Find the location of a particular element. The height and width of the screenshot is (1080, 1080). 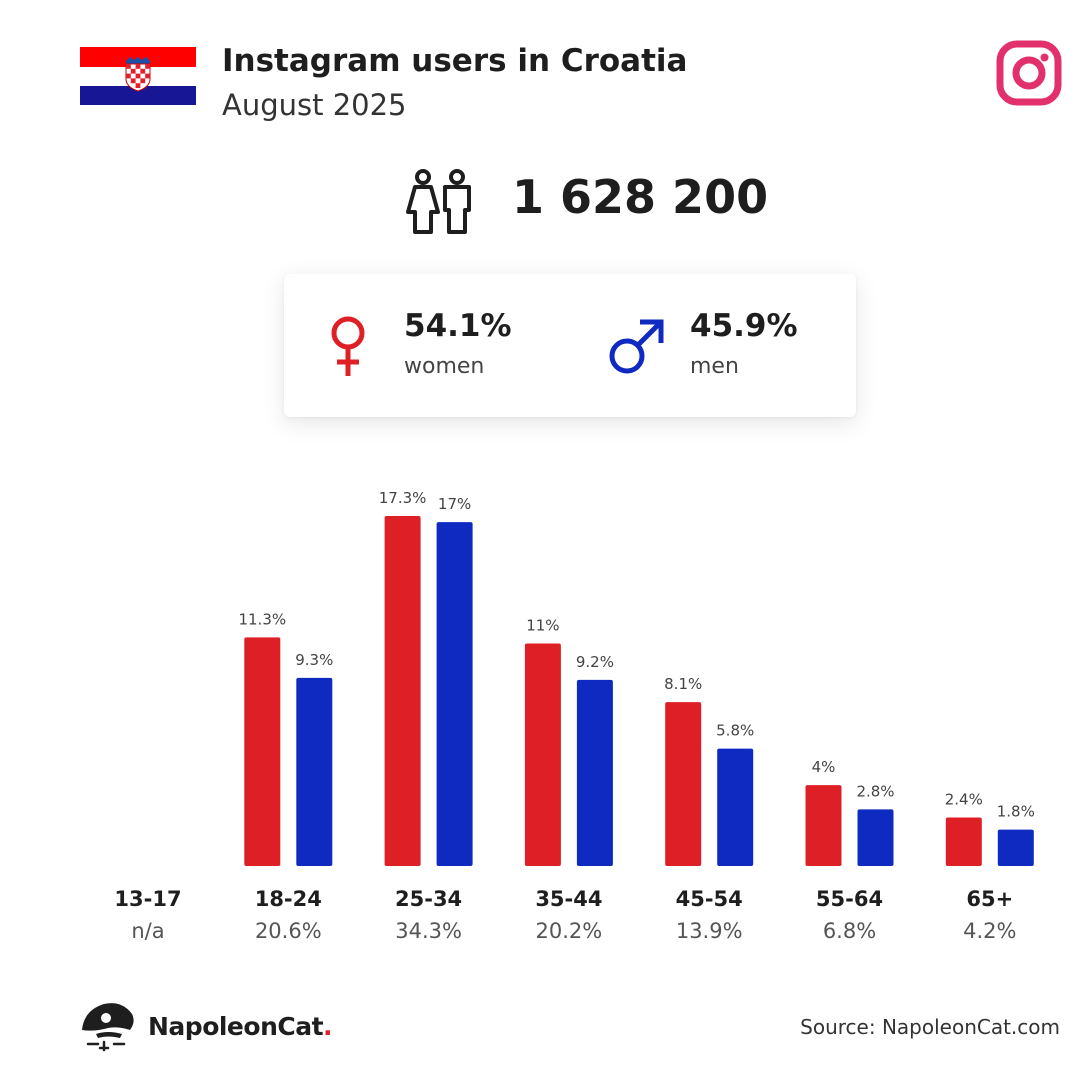

data-label-women-65+: 2.4% is located at coordinates (964, 799).